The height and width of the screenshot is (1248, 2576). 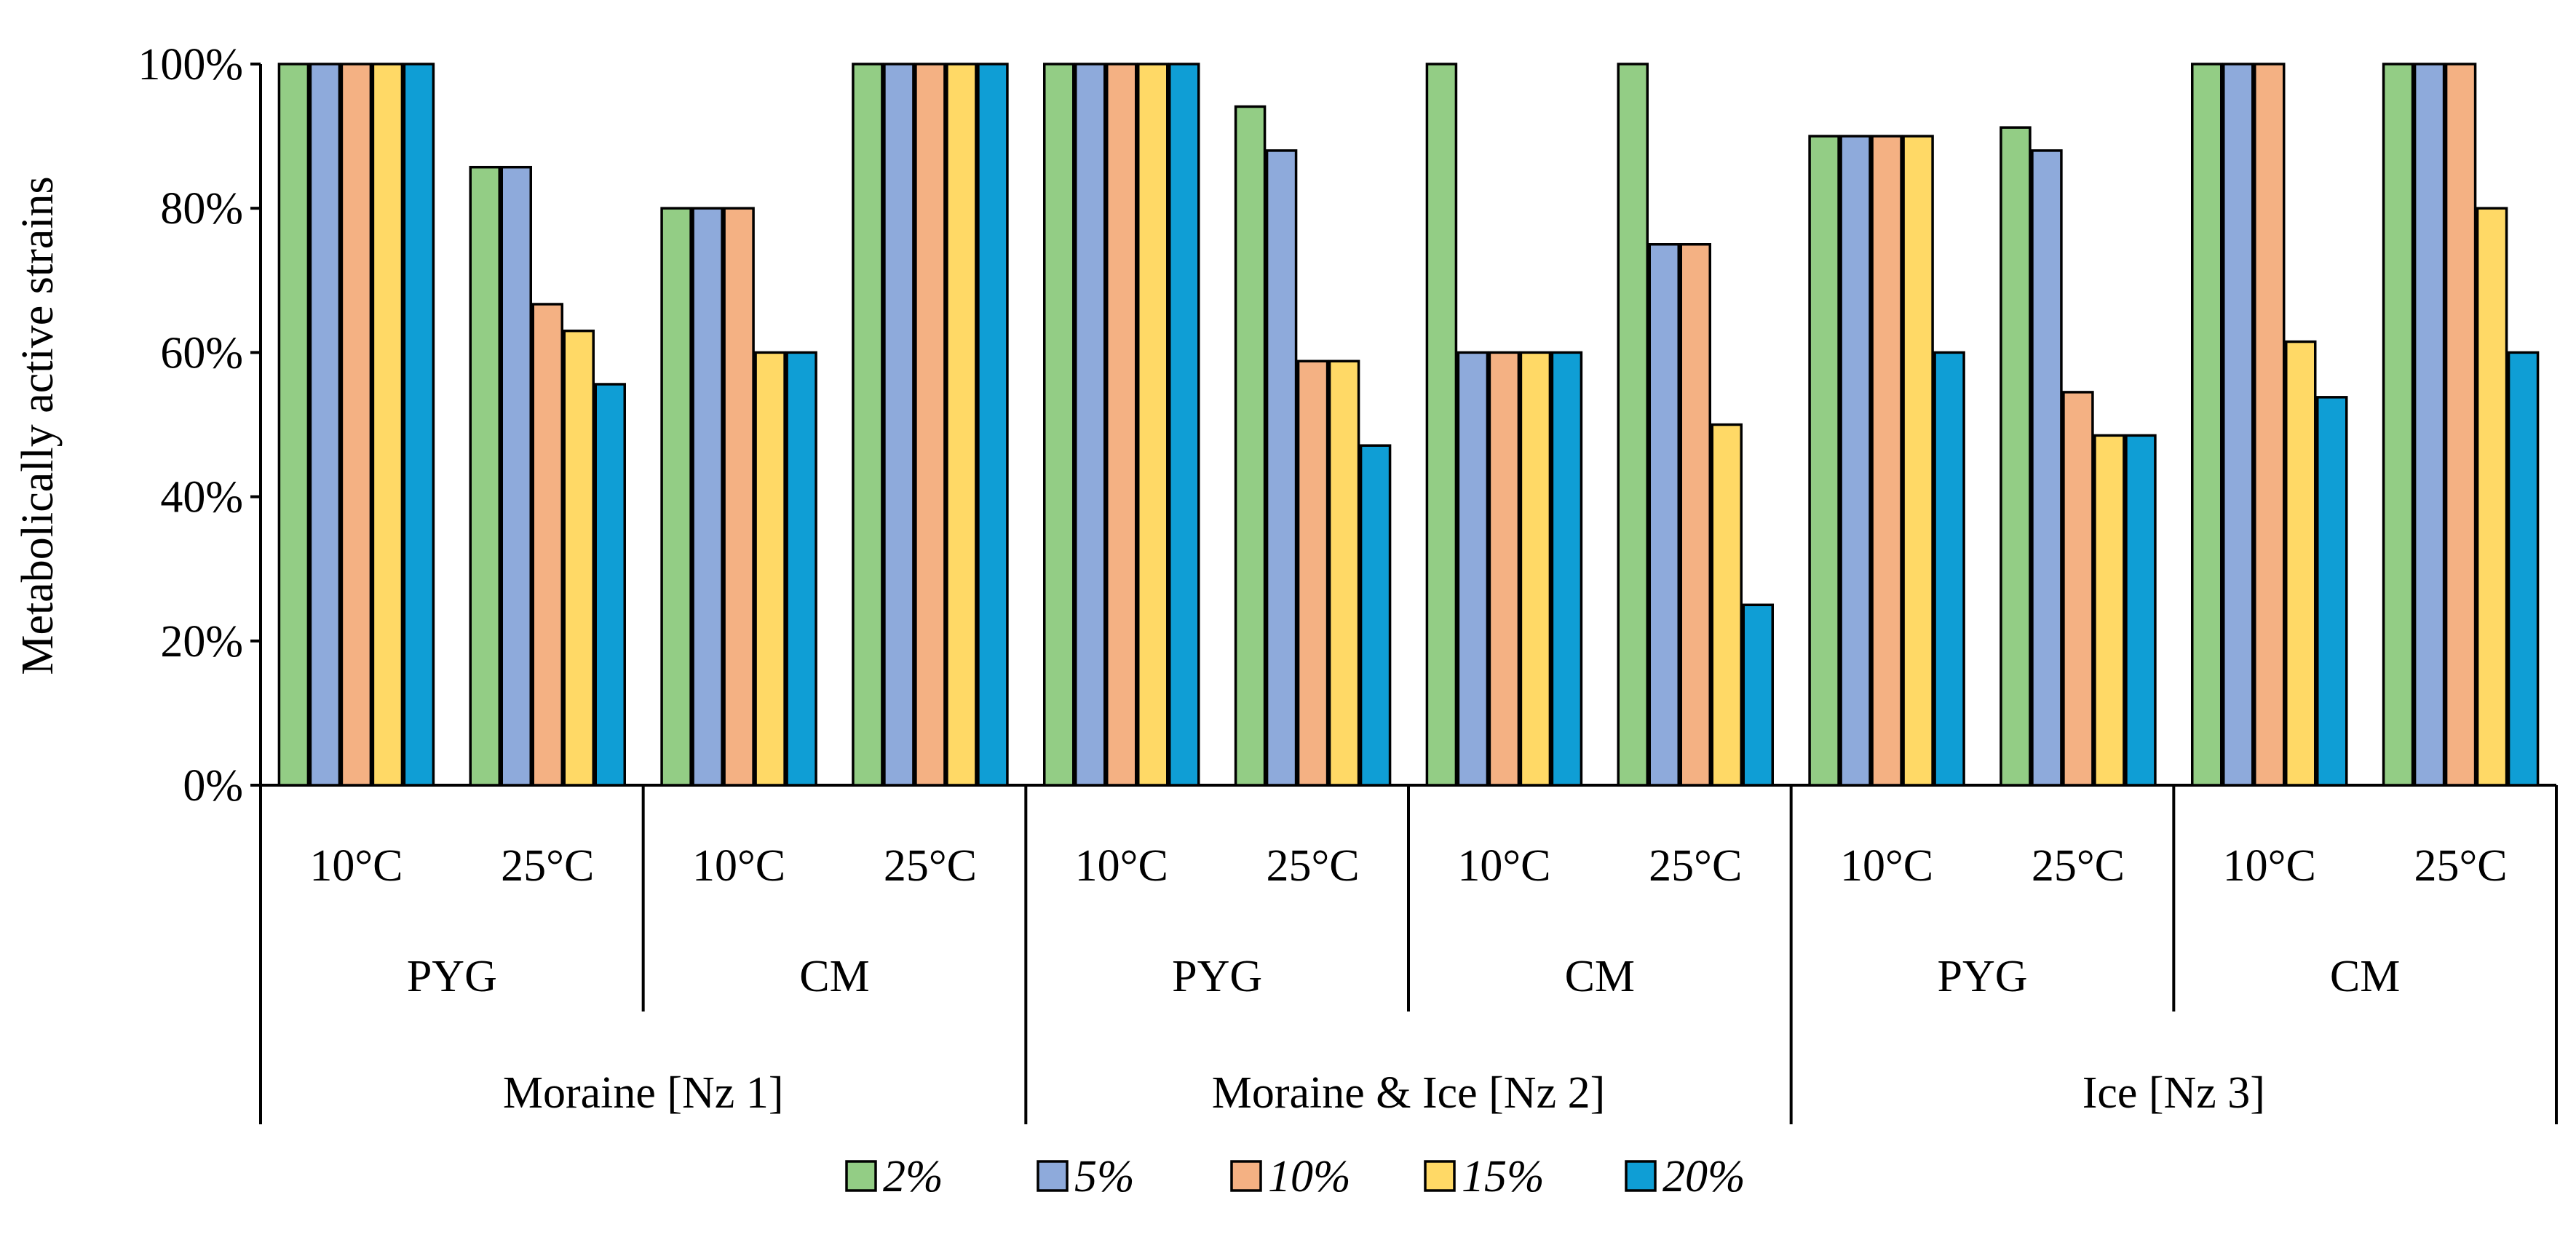 I want to click on legend-swatch-2pct, so click(x=861, y=1176).